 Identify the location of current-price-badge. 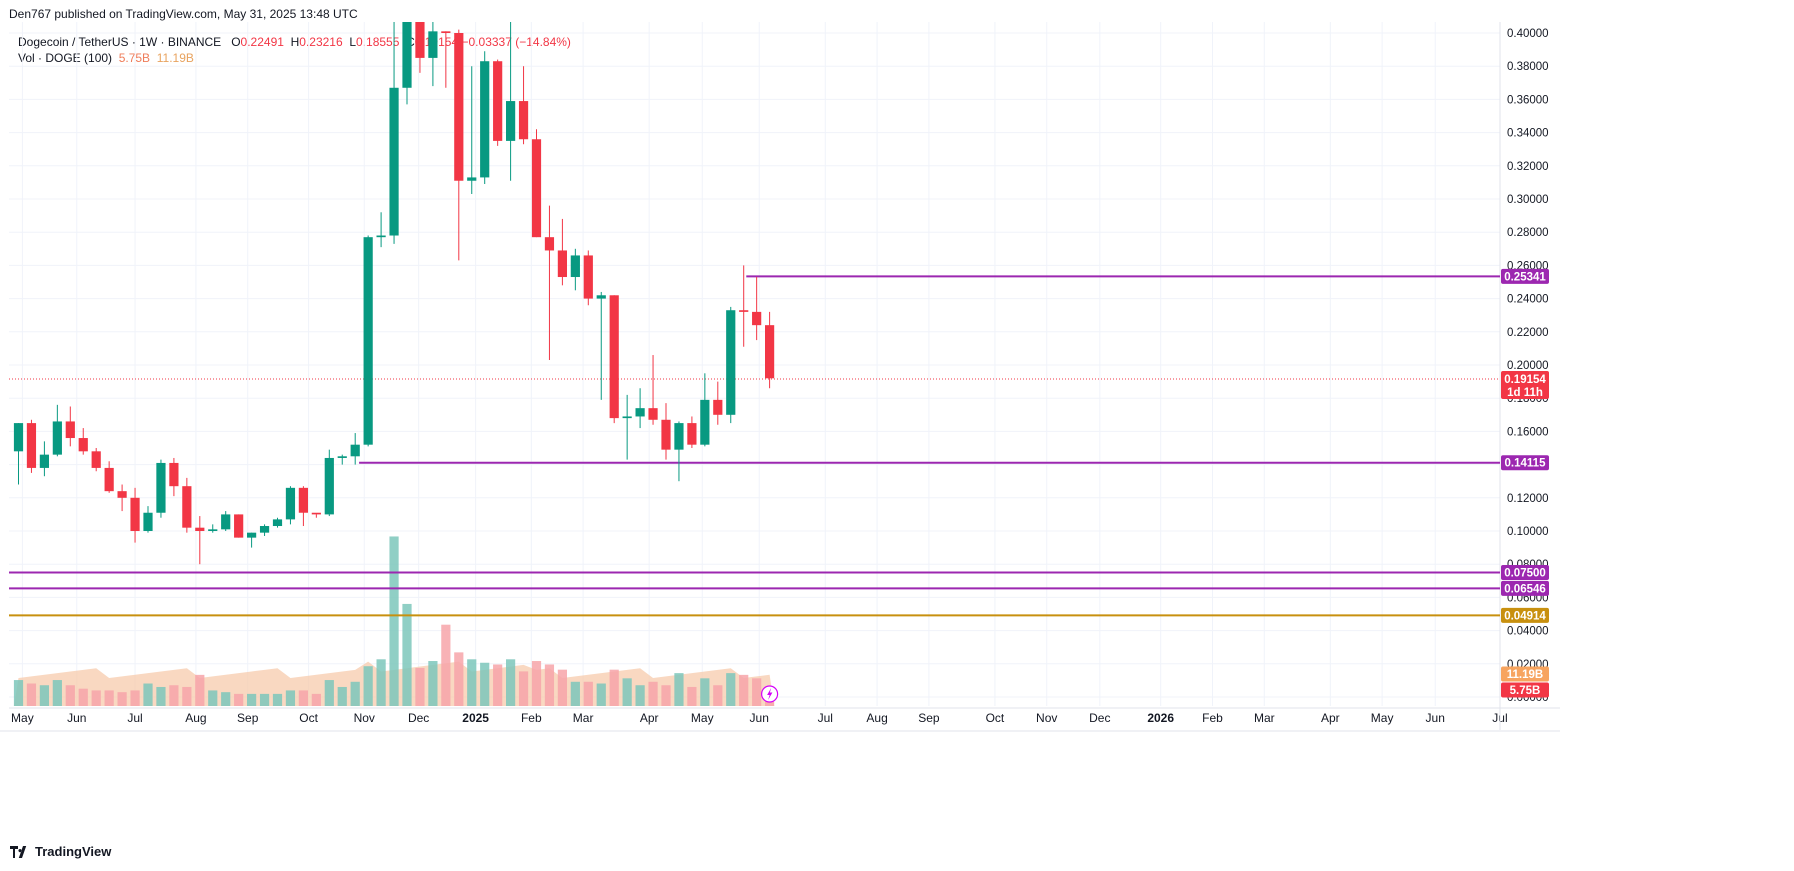
(1525, 385).